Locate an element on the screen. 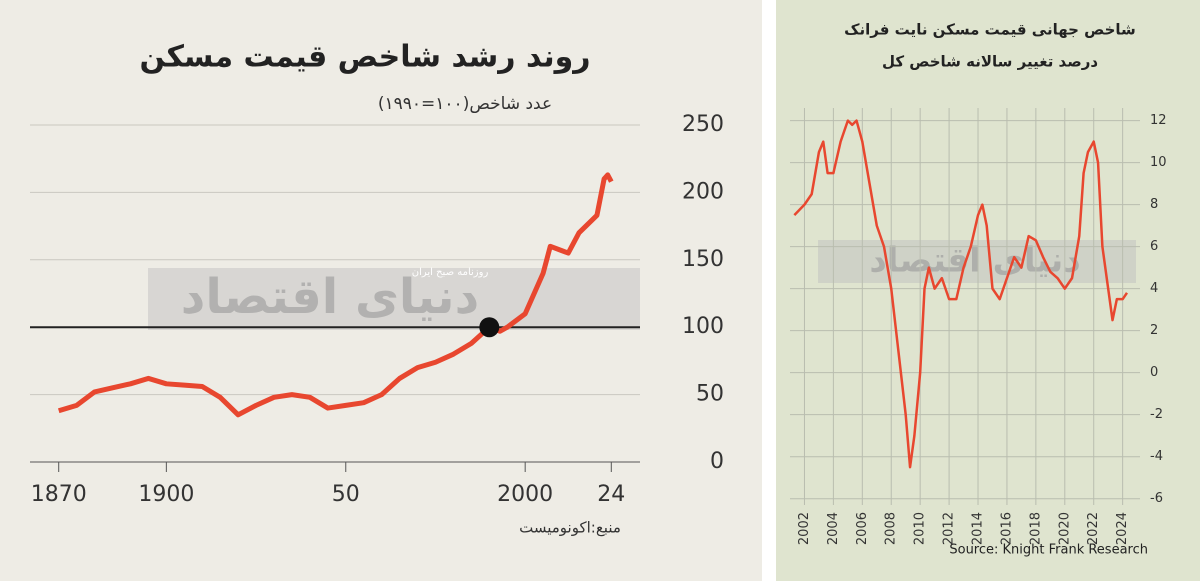  y-tick-label: 2 is located at coordinates (1154, 330).